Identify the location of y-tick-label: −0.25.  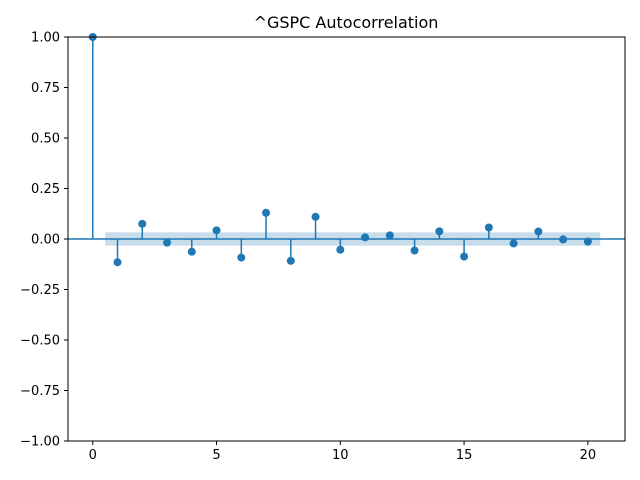
(40, 290).